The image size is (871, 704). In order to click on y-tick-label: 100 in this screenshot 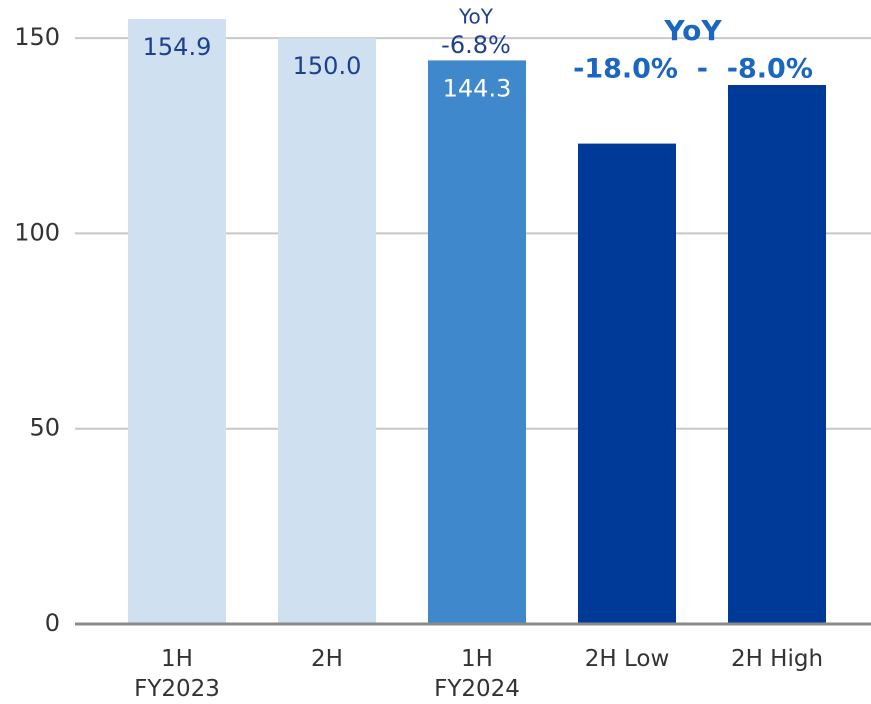, I will do `click(37, 232)`.